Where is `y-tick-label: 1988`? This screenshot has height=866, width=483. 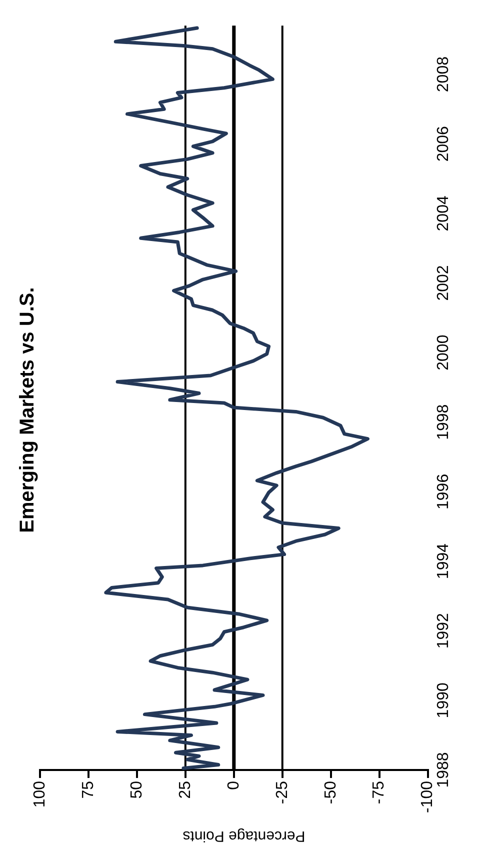 y-tick-label: 1988 is located at coordinates (443, 770).